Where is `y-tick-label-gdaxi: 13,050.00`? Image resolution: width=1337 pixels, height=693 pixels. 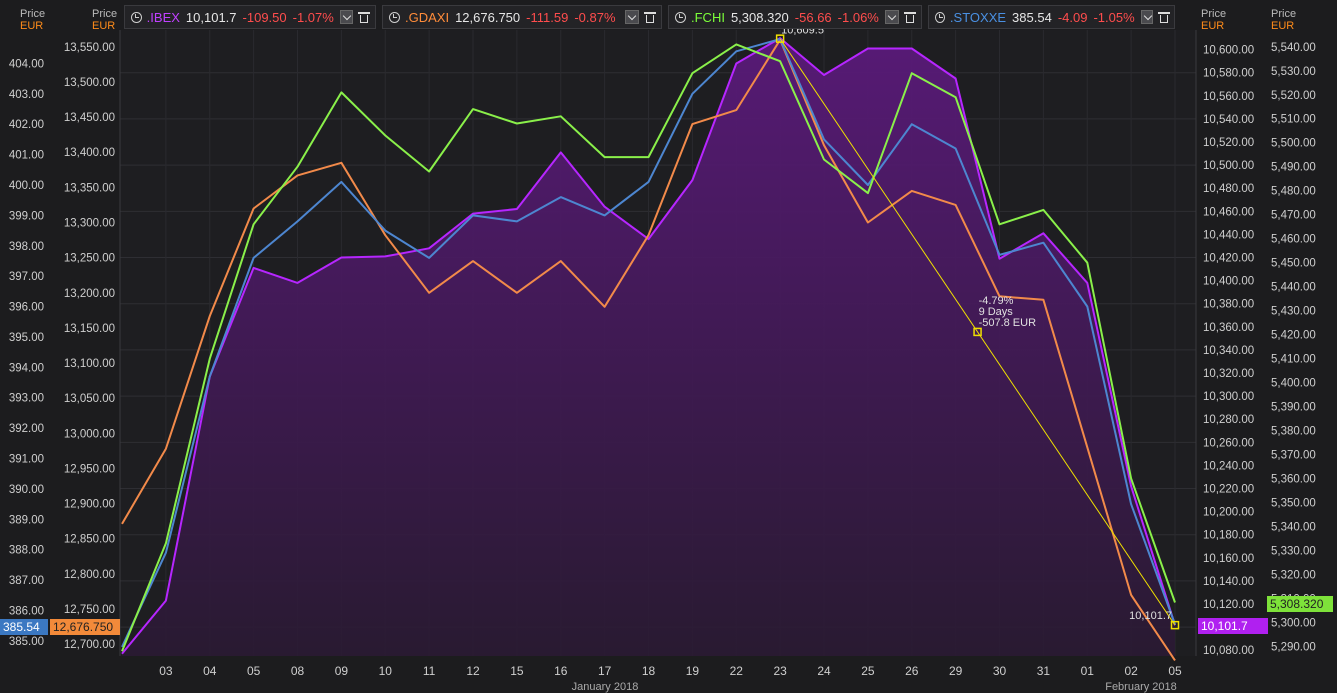
y-tick-label-gdaxi: 13,050.00 is located at coordinates (89, 399).